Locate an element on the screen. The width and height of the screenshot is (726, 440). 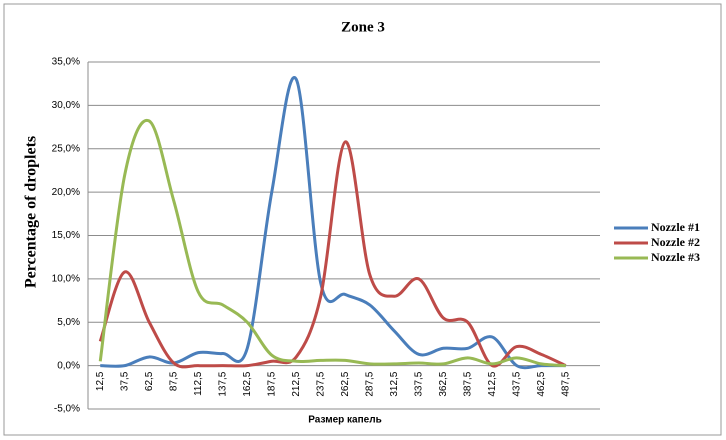
x-tick-label: 62,5 is located at coordinates (149, 381).